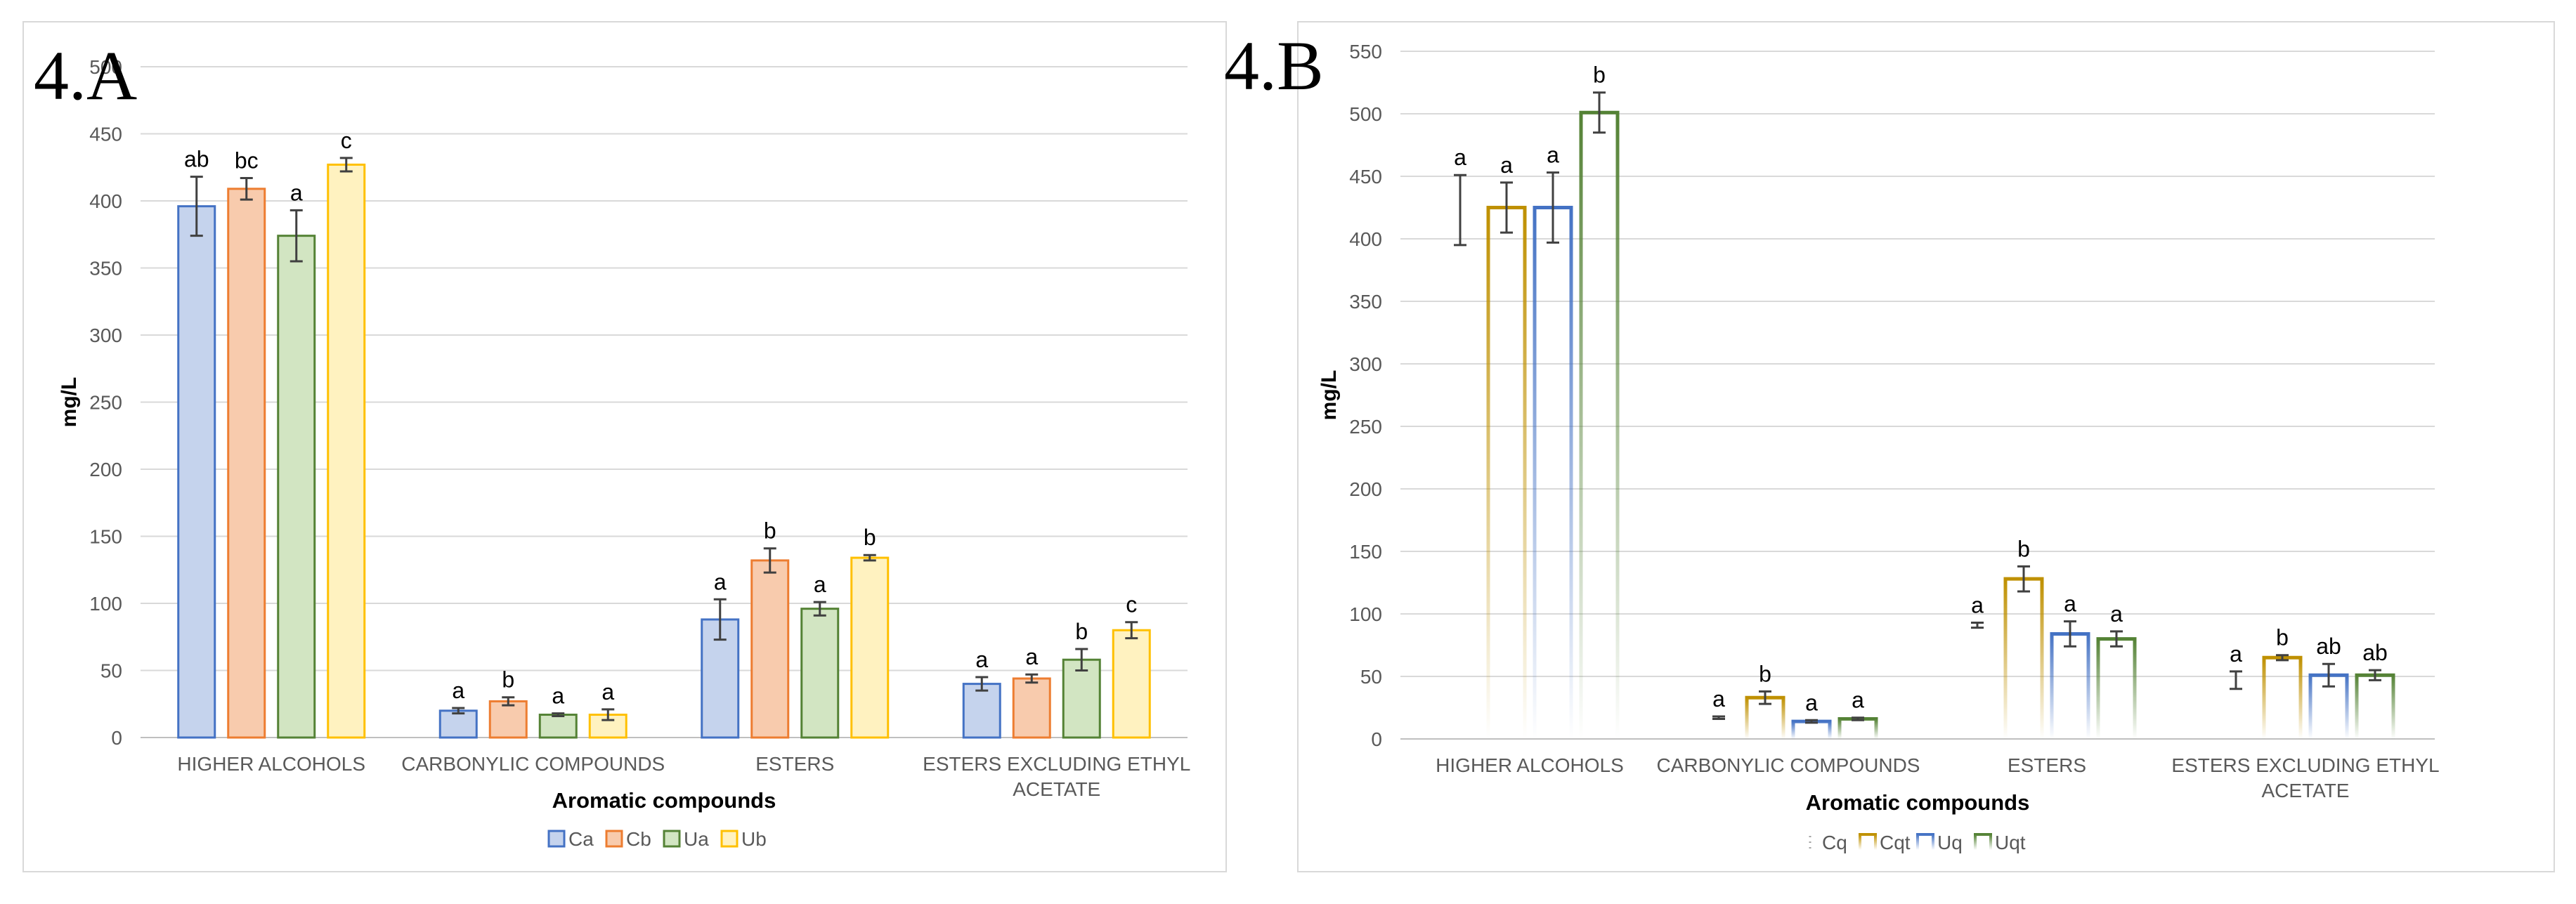  What do you see at coordinates (2282, 637) in the screenshot?
I see `sig-label-b-cqt-3: b` at bounding box center [2282, 637].